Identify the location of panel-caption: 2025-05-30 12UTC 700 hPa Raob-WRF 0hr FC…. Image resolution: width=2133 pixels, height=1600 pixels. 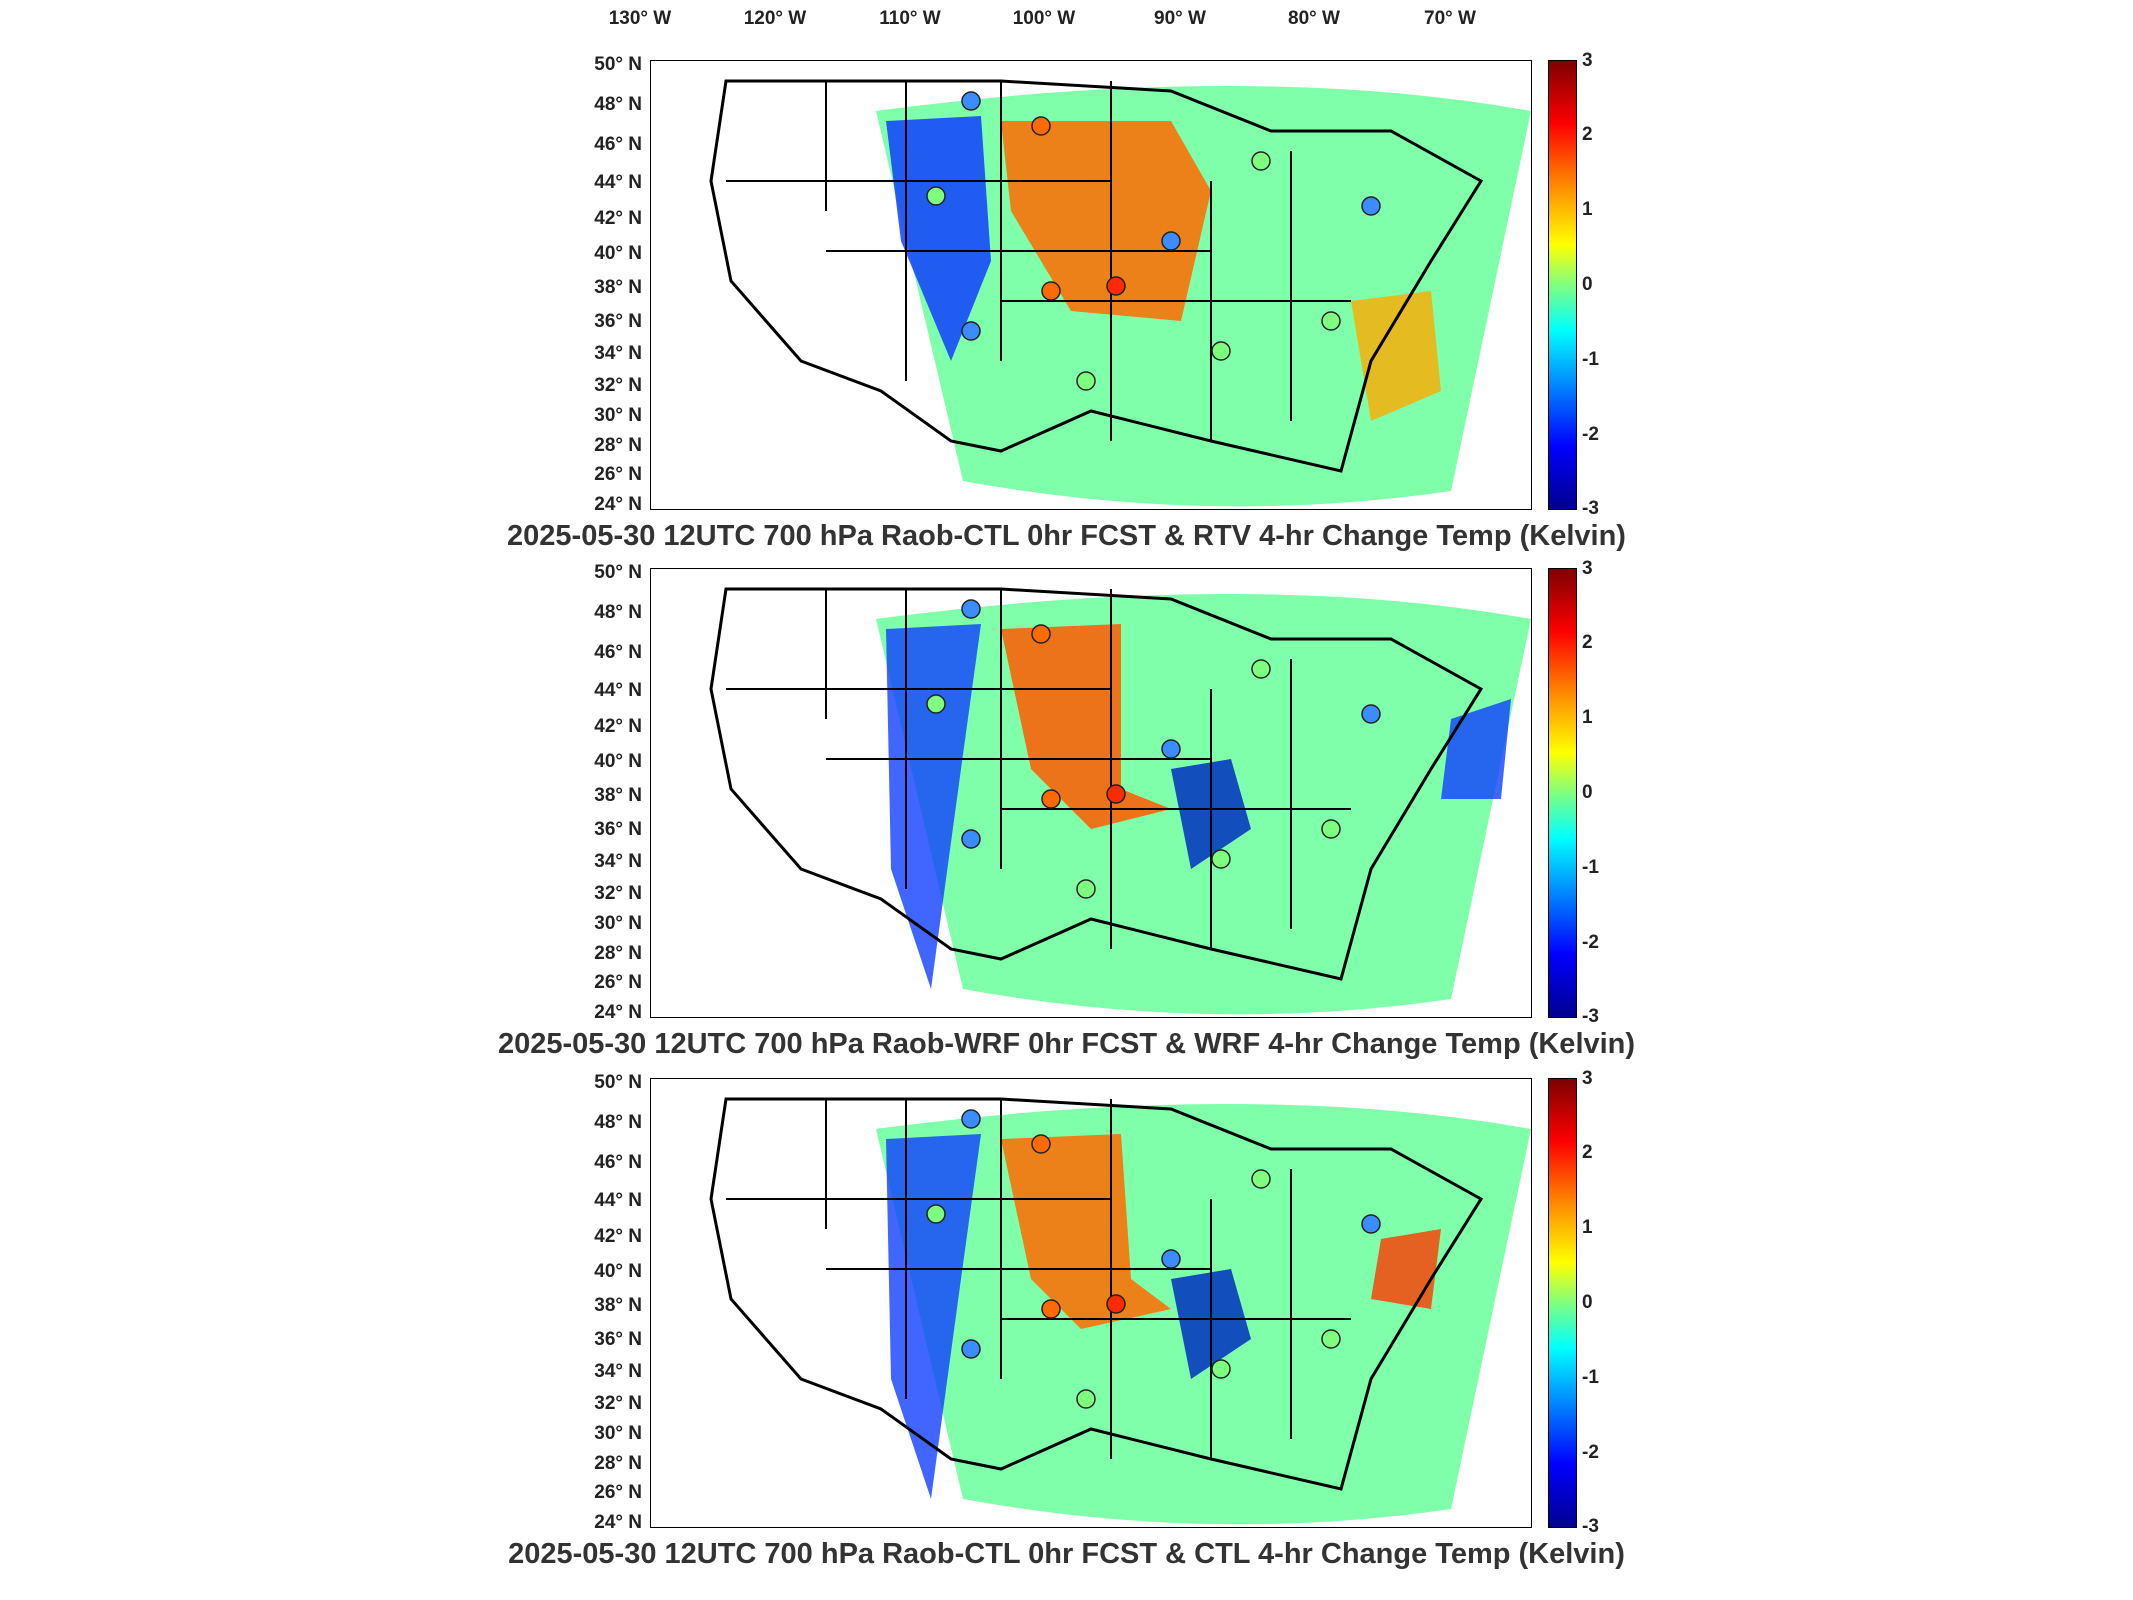
(1066, 1044).